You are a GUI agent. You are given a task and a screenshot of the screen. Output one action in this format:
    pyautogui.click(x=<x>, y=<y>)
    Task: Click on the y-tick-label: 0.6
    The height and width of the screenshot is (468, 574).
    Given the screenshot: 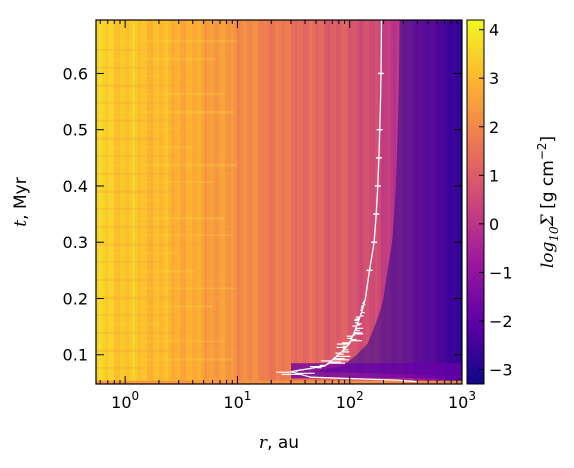 What is the action you would take?
    pyautogui.click(x=75, y=73)
    